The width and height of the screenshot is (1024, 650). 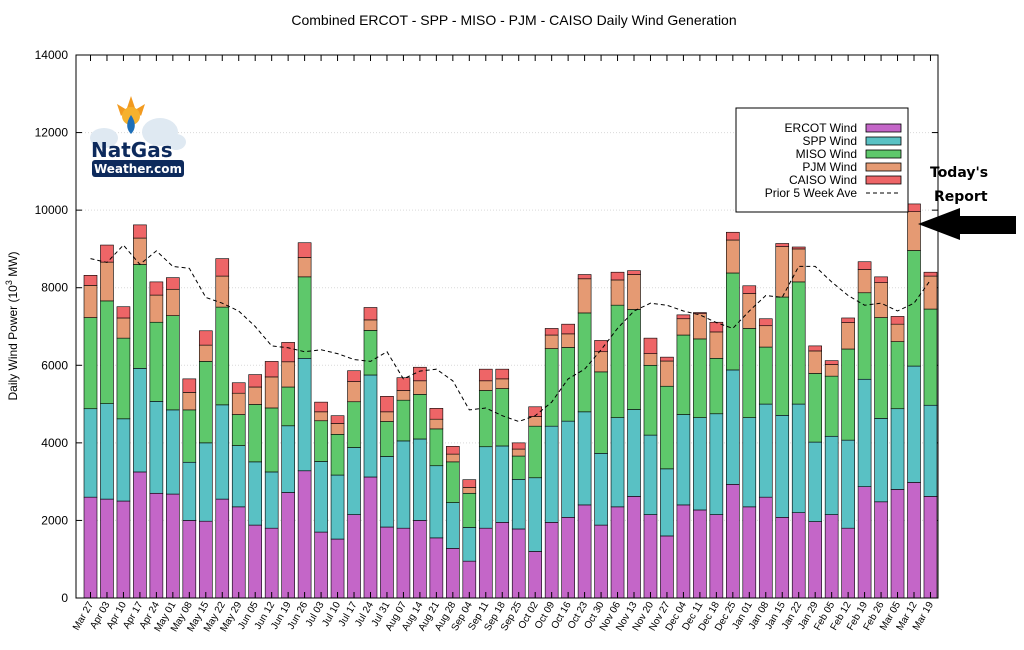 I want to click on y-tick-label: 14000, so click(x=52, y=55).